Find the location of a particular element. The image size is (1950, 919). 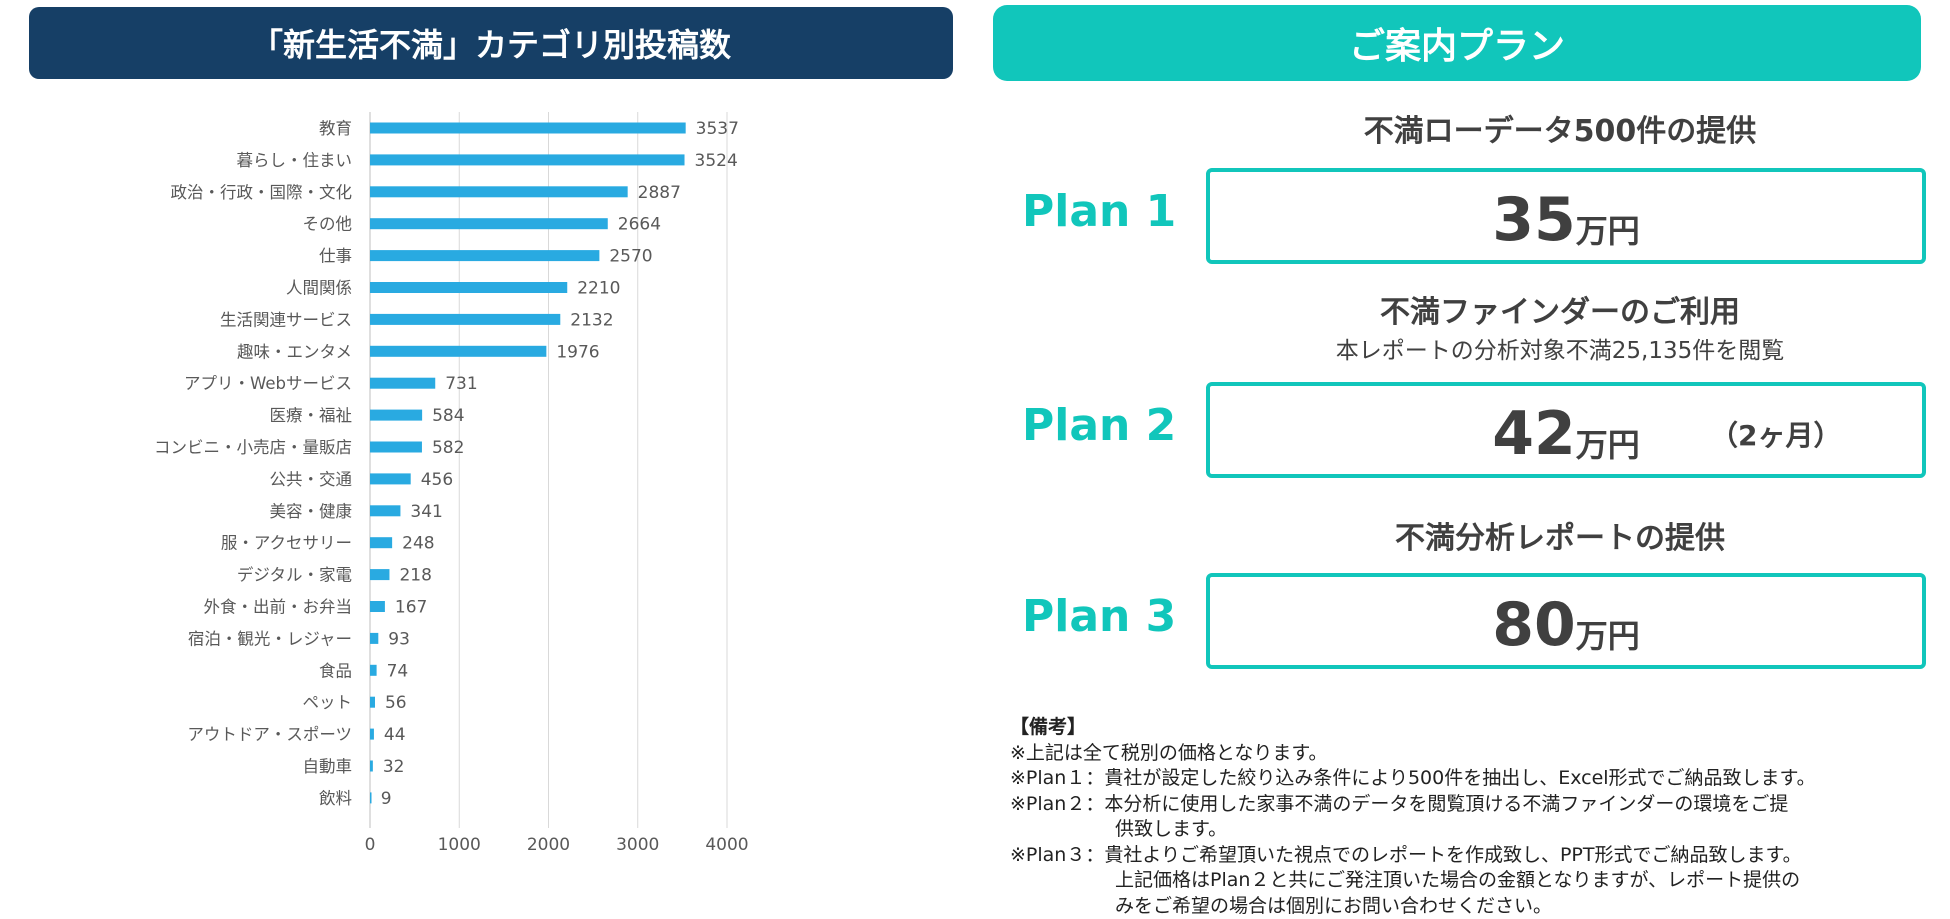

x-tick-label: 2000 is located at coordinates (548, 845).